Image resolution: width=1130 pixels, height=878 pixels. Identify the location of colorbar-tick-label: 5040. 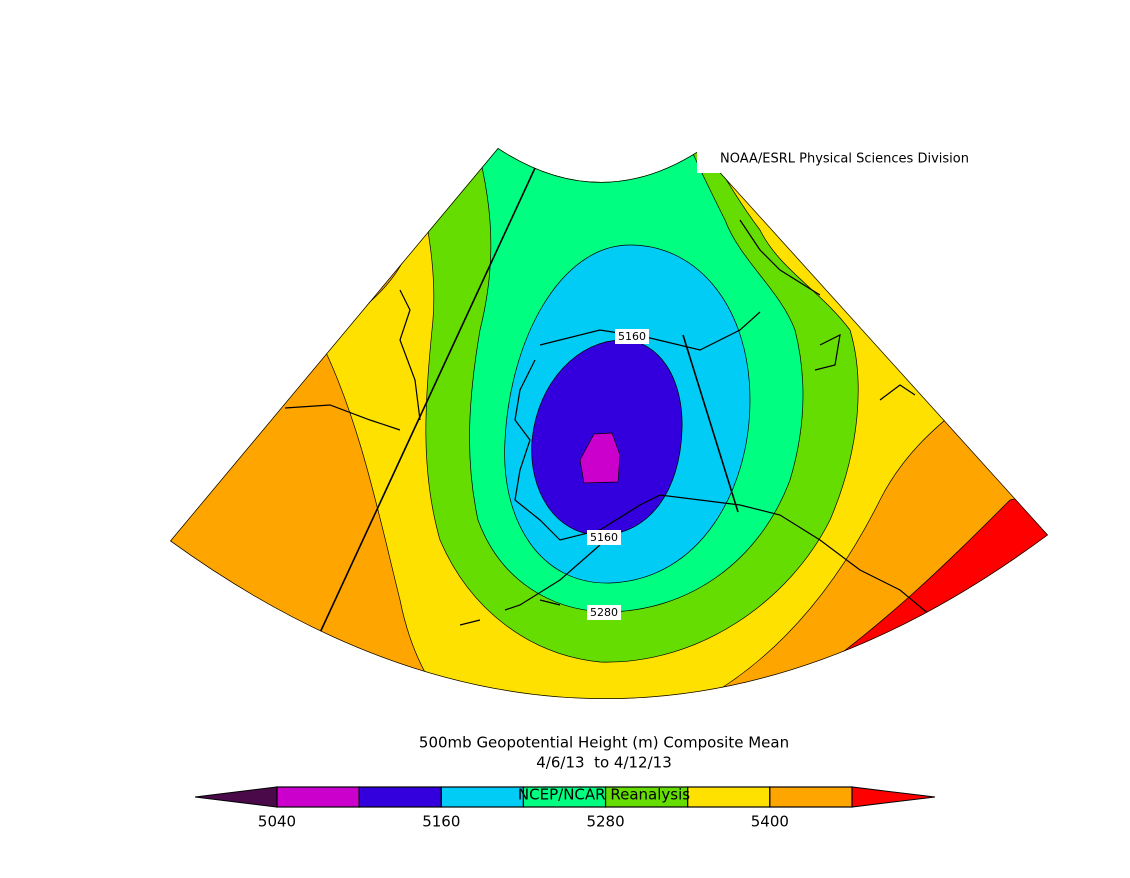
(277, 822).